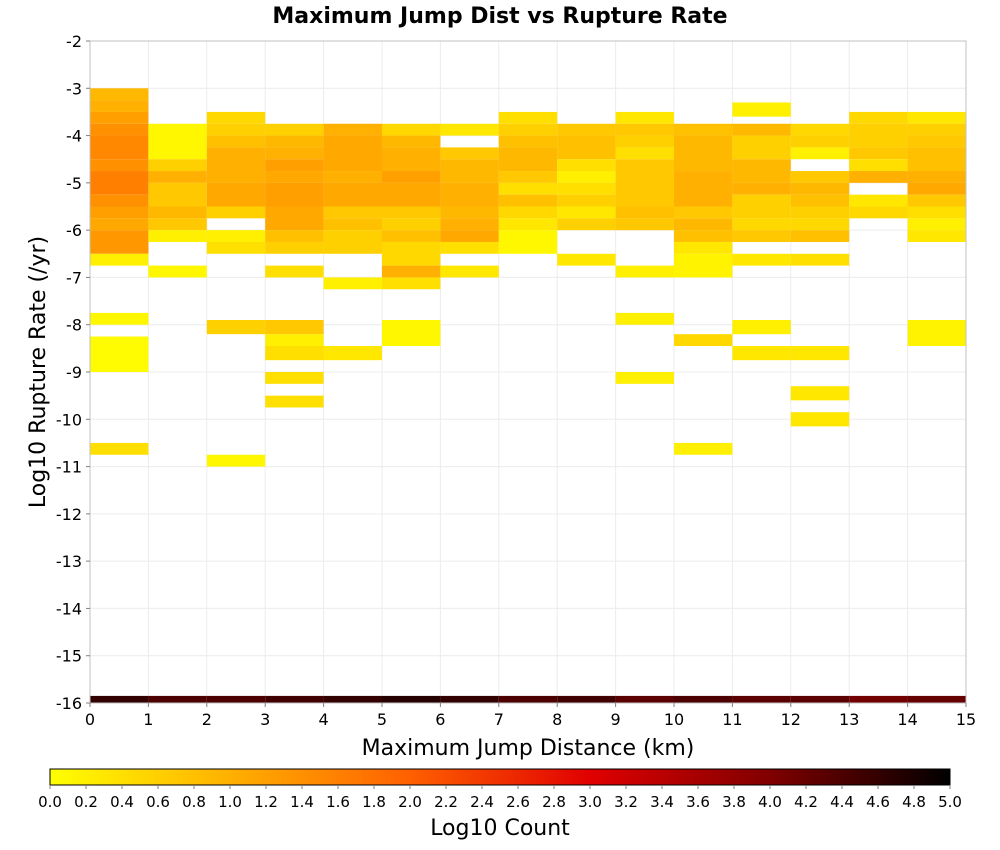 This screenshot has width=1000, height=850. Describe the element at coordinates (69, 467) in the screenshot. I see `y-tick-label: -11` at that location.